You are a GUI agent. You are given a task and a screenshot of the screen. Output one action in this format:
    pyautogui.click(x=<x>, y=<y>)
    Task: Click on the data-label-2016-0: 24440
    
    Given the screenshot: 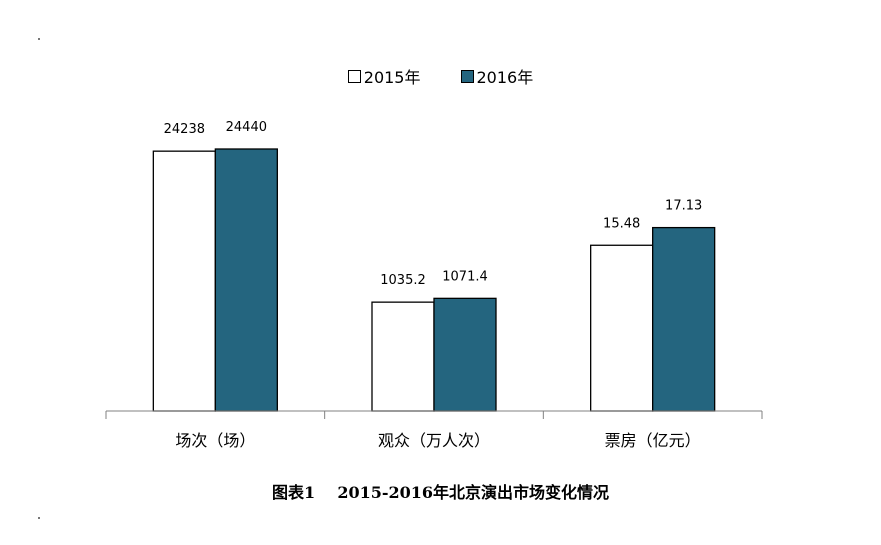 What is the action you would take?
    pyautogui.click(x=246, y=127)
    